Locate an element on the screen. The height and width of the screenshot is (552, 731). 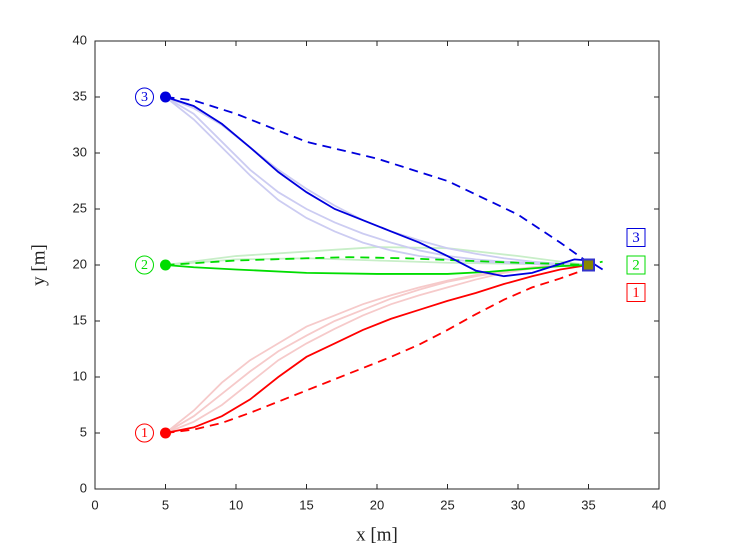
y-axis-label: y [m] is located at coordinates (38, 265).